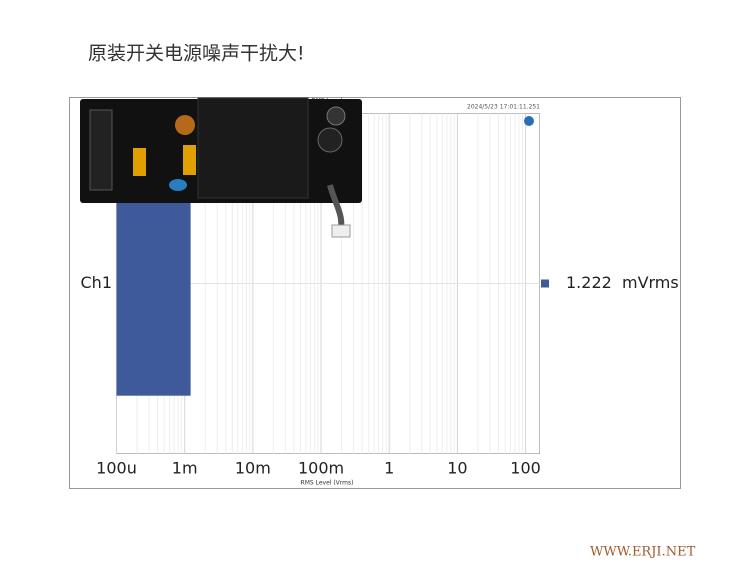 The height and width of the screenshot is (568, 750). I want to click on x-tick-label: 1, so click(389, 468).